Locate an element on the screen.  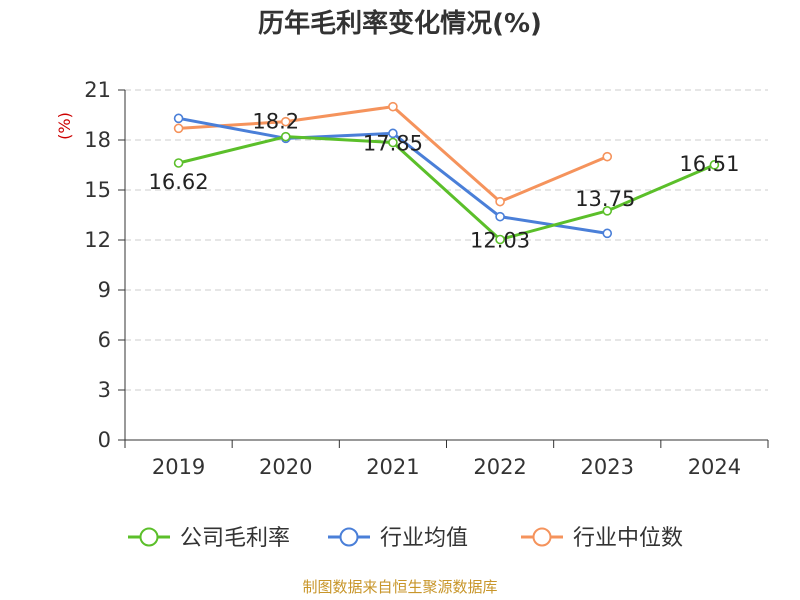
legend-item-2: 行业中位数 is located at coordinates (602, 538).